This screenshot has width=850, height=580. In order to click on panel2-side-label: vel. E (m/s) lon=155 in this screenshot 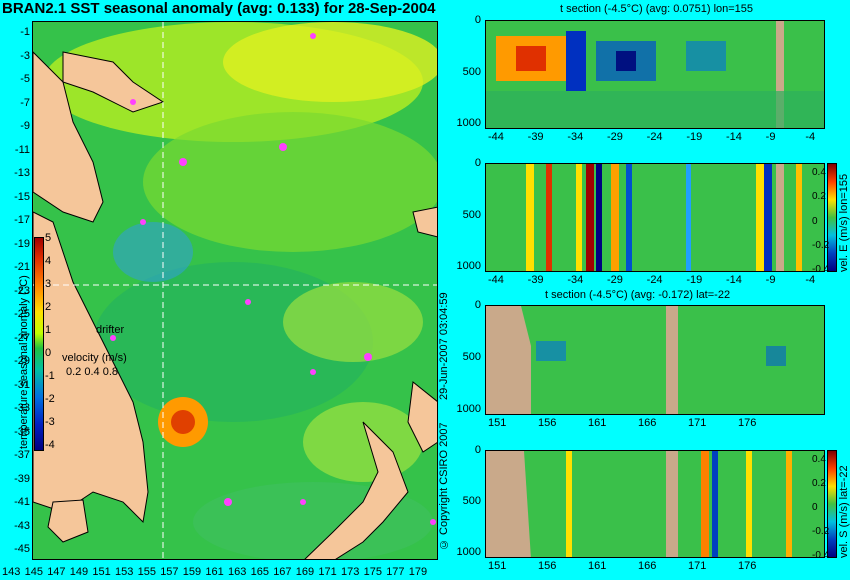, I will do `click(844, 222)`.